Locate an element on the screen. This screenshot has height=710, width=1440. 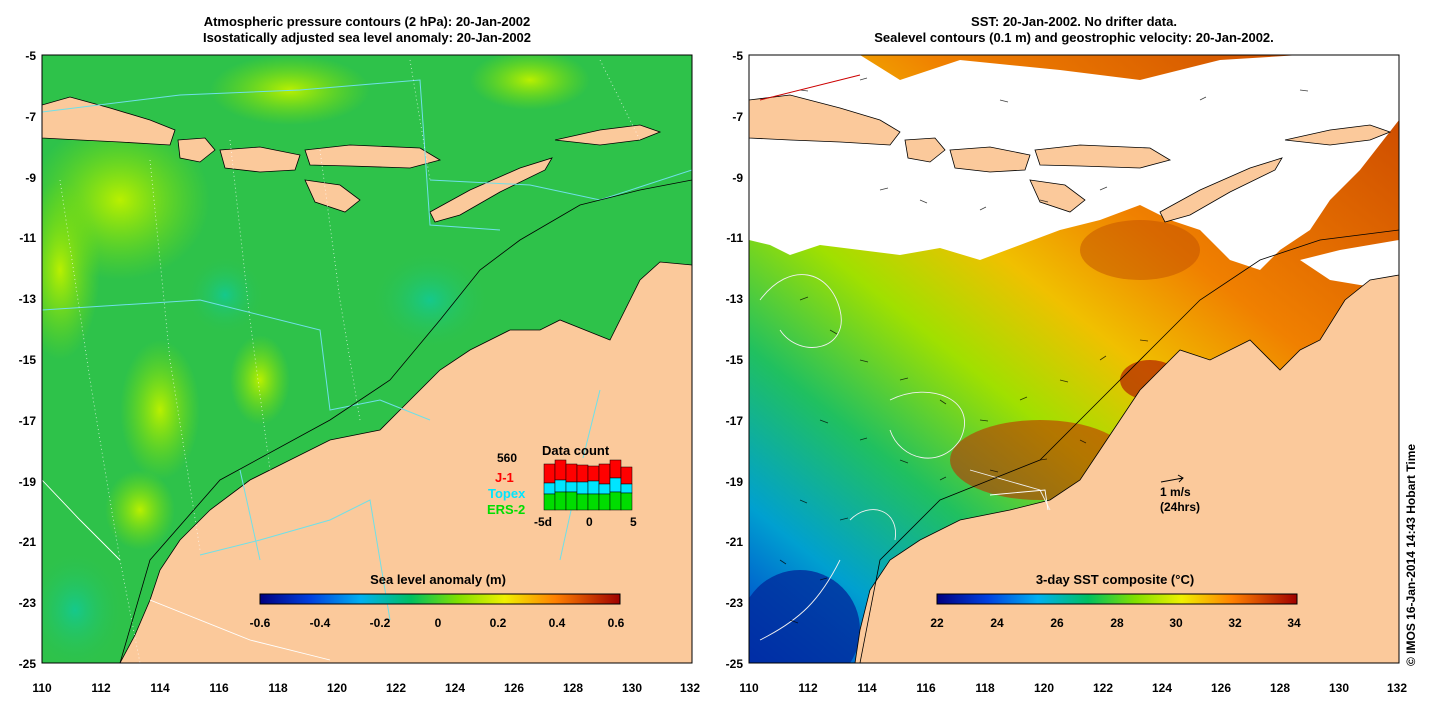
sumbawa-island is located at coordinates (990, 159).